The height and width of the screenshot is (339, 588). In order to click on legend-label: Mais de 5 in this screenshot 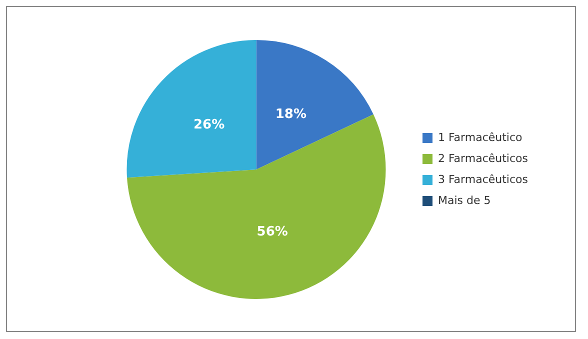, I will do `click(464, 200)`.